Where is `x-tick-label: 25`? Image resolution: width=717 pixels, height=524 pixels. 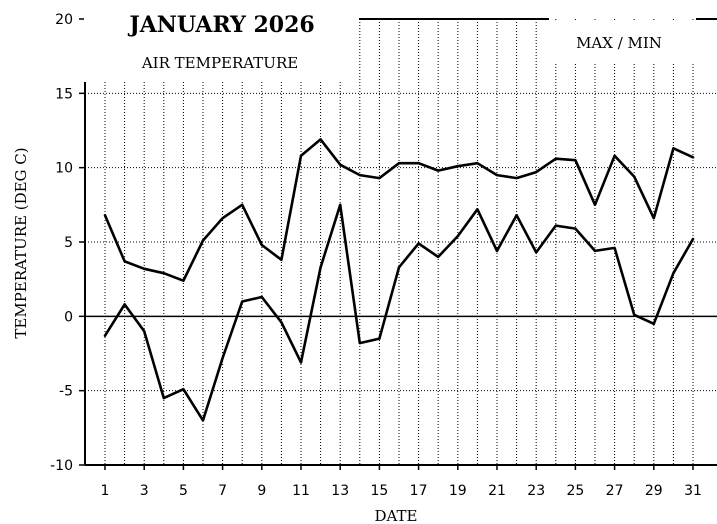
x-tick-label: 25 is located at coordinates (575, 491).